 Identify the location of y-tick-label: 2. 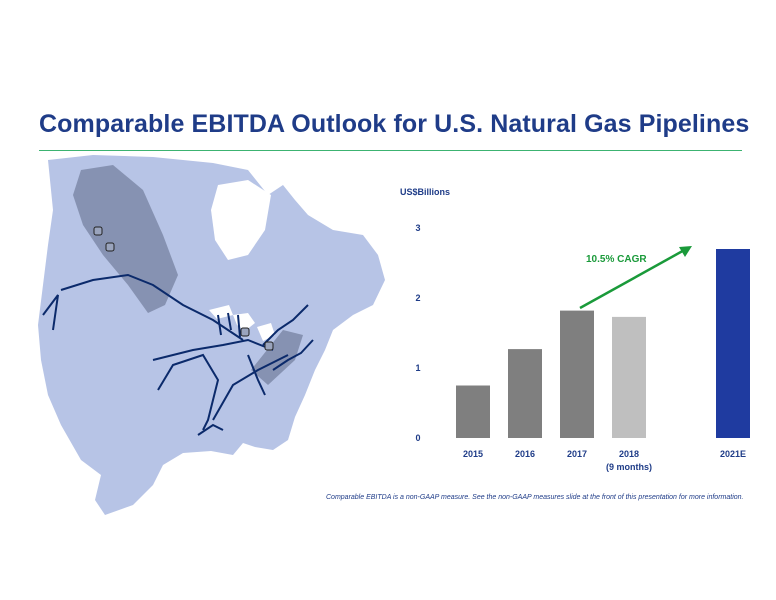
(417, 298).